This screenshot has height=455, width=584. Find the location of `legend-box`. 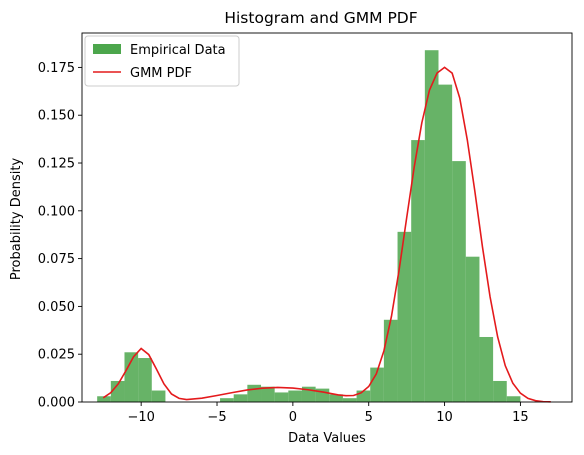

legend-box is located at coordinates (162, 61).